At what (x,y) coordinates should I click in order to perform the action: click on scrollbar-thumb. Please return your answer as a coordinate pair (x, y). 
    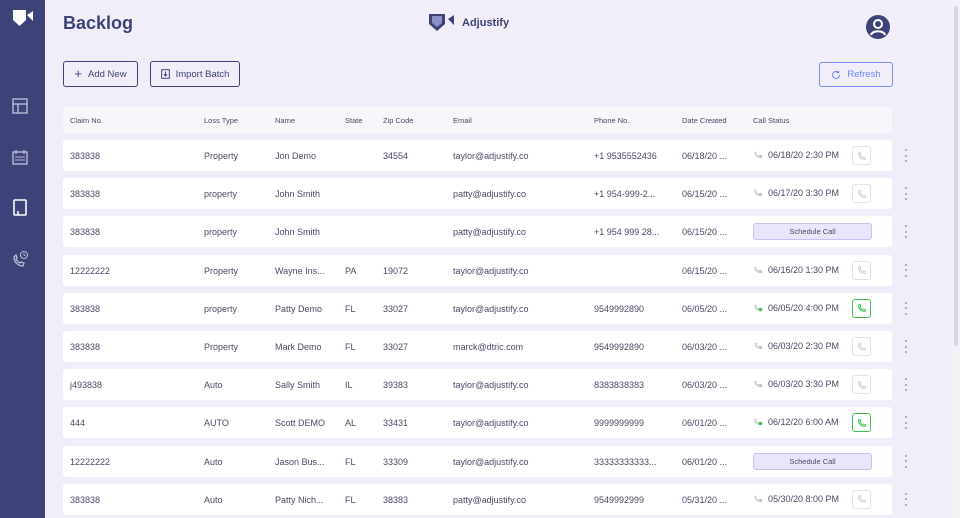
    Looking at the image, I should click on (956, 176).